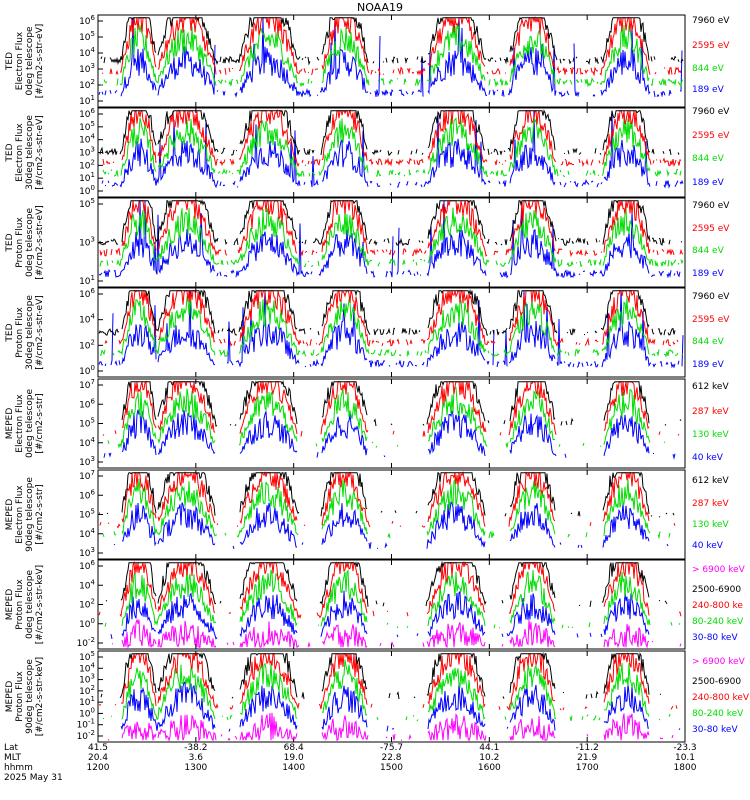 This screenshot has height=800, width=750. I want to click on panel-3-traces, so click(391, 239).